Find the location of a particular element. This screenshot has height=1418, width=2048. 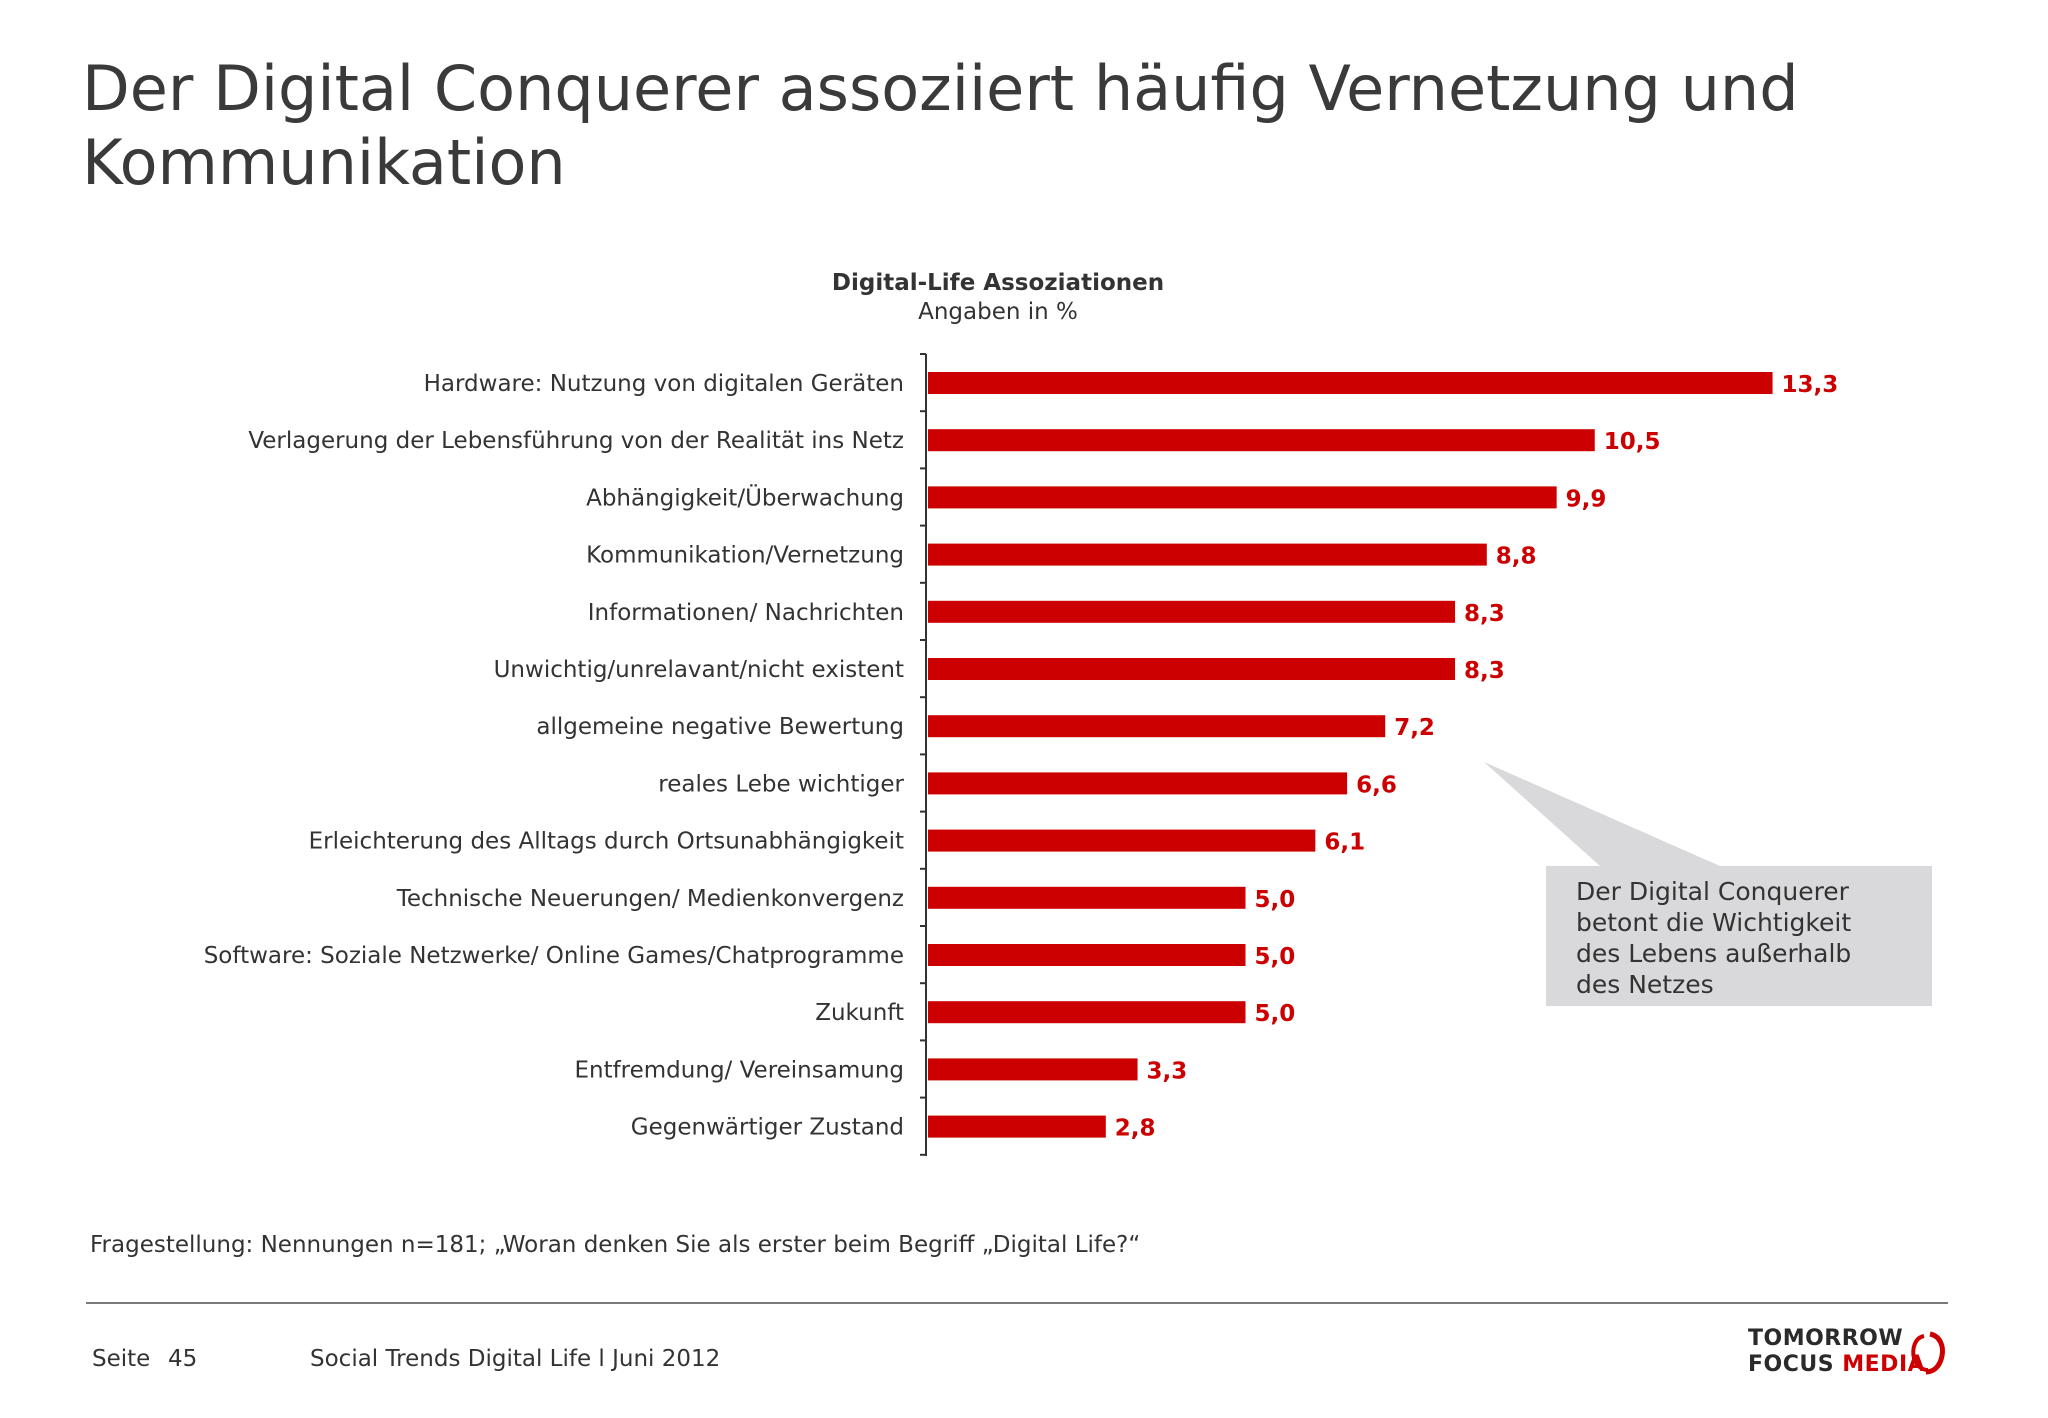

value-label: 3,3 is located at coordinates (1167, 1071).